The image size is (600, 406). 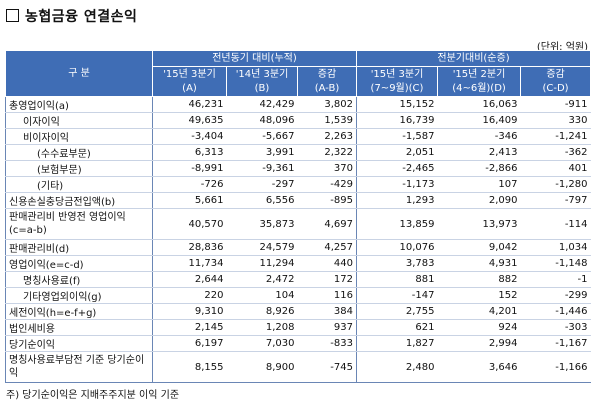 I want to click on row-label: 총영업이익(a), so click(x=79, y=104).